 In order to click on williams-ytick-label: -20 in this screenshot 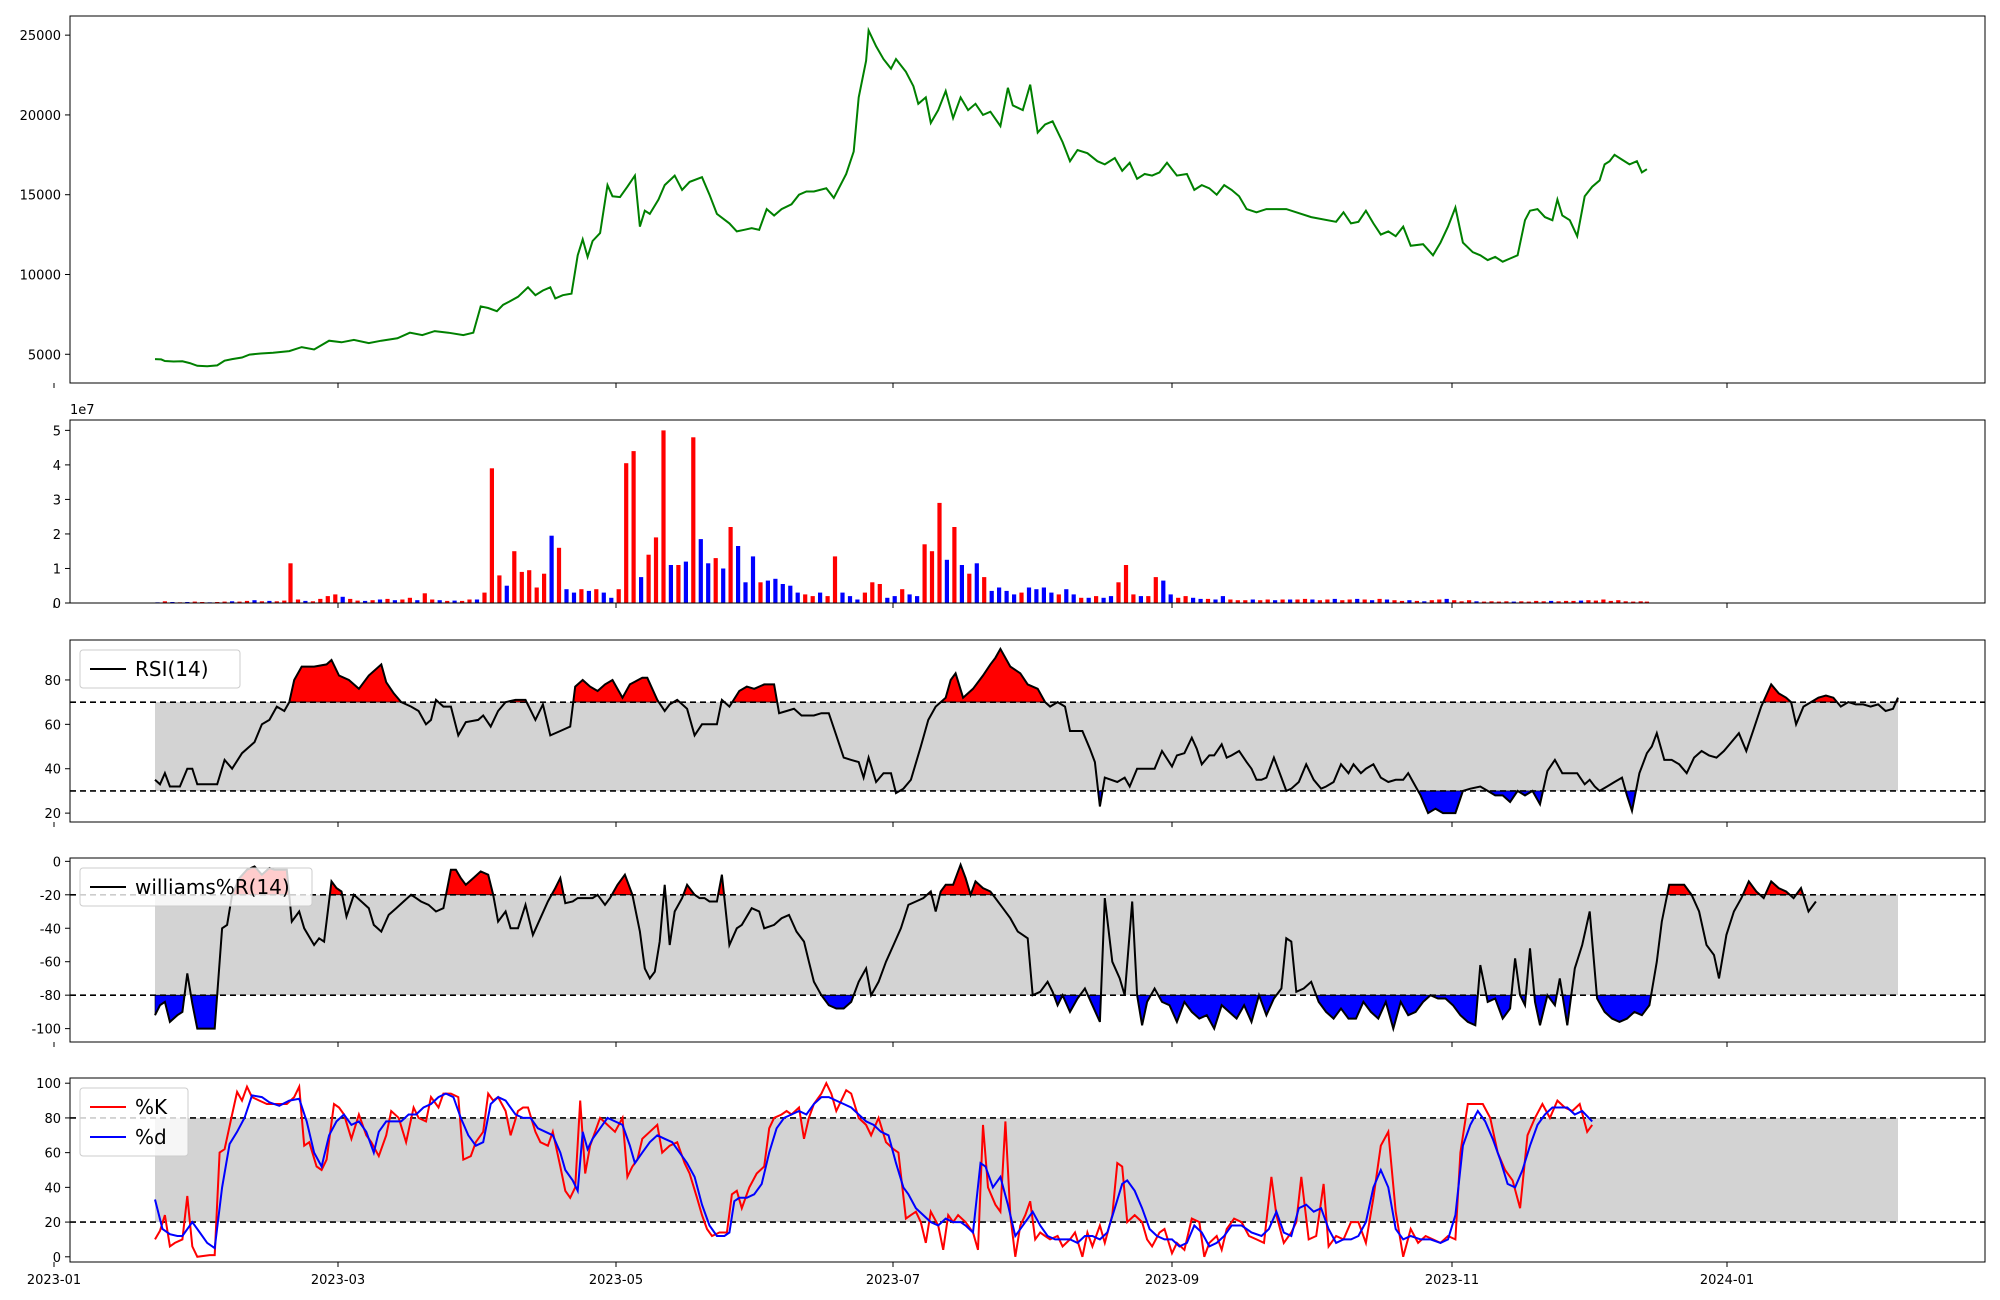, I will do `click(50, 896)`.